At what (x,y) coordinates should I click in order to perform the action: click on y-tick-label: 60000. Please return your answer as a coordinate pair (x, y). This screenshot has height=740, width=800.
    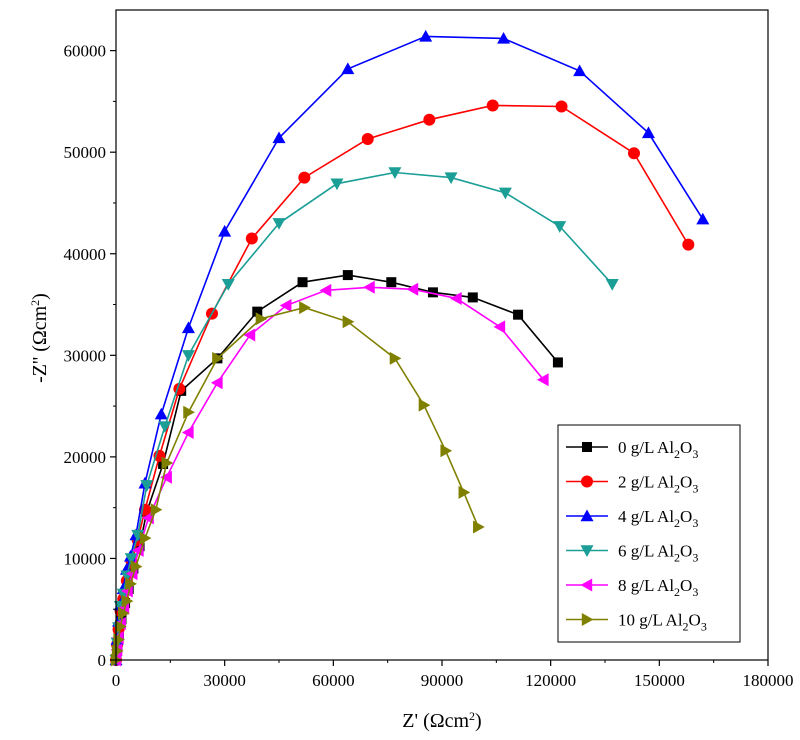
    Looking at the image, I should click on (85, 51).